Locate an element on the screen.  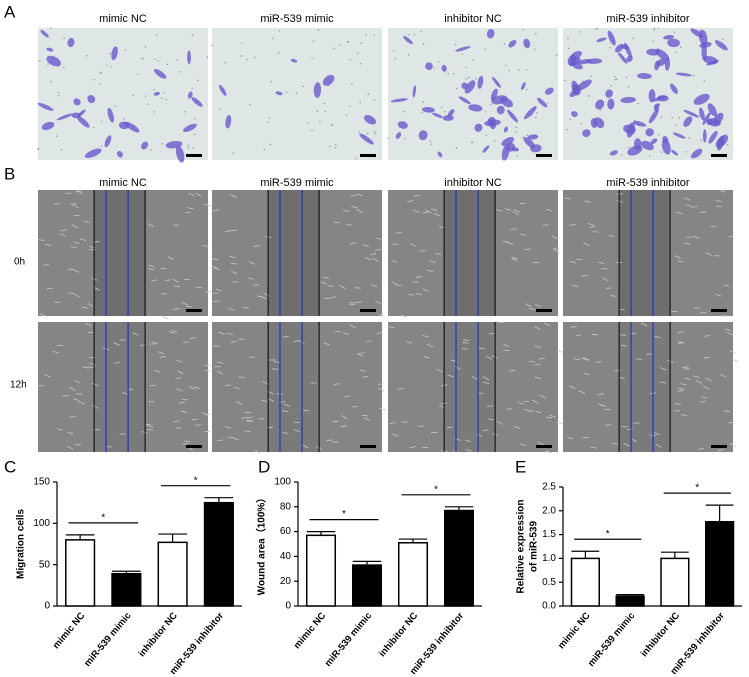
y-tick-label: 40 is located at coordinates (286, 556).